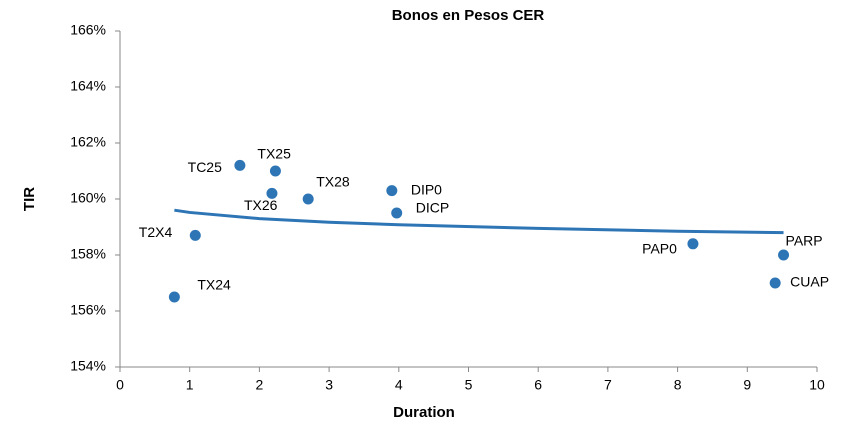  What do you see at coordinates (88, 254) in the screenshot?
I see `y-tick-label: 158%` at bounding box center [88, 254].